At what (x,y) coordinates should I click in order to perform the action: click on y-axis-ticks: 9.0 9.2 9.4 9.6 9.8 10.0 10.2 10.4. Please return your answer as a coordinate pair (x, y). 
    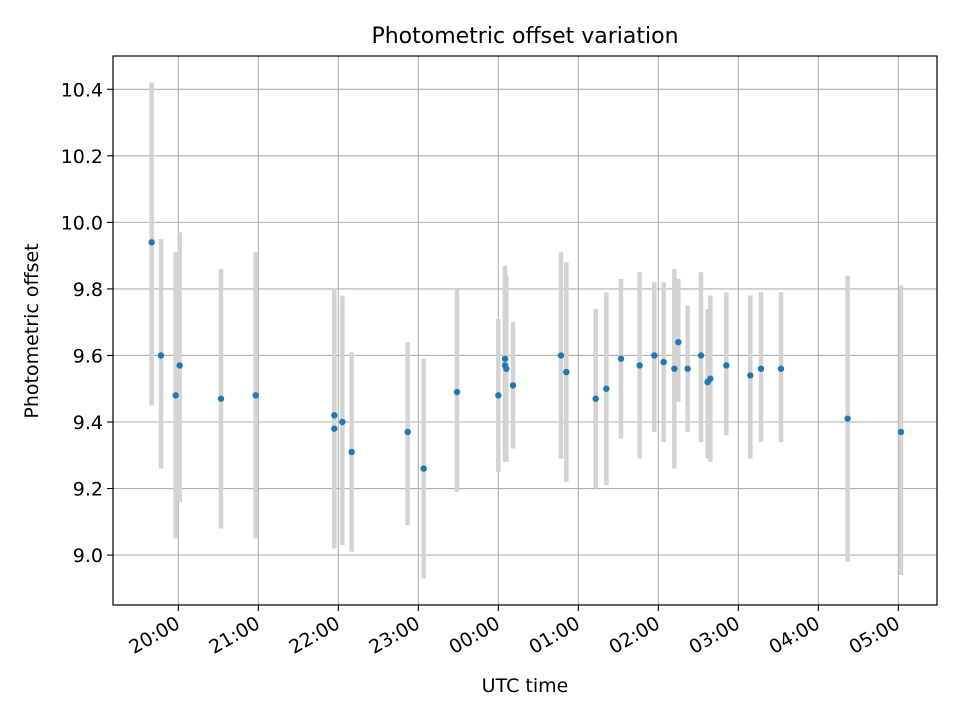
    Looking at the image, I should click on (87, 323).